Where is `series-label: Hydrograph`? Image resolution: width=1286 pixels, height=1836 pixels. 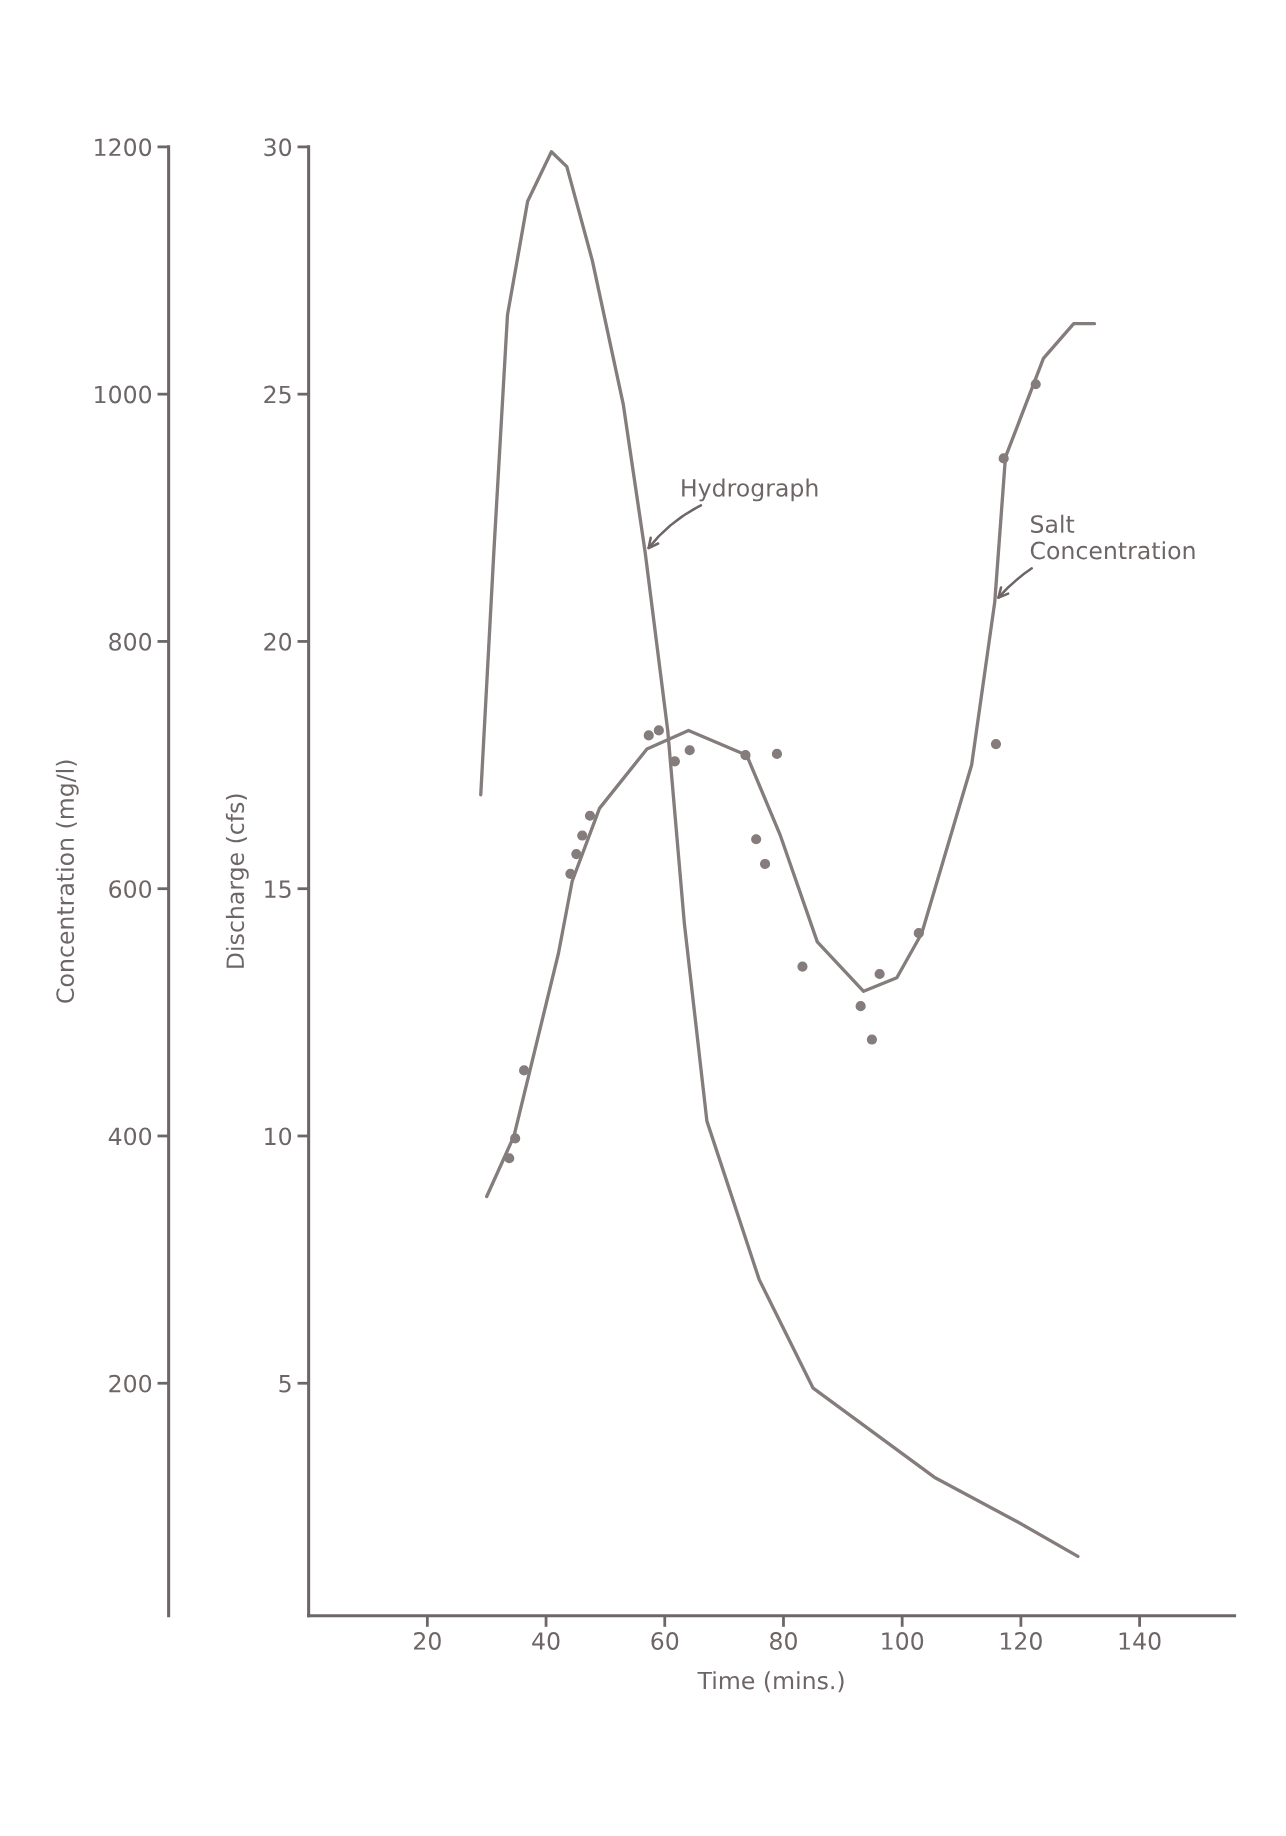
series-label: Hydrograph is located at coordinates (750, 490).